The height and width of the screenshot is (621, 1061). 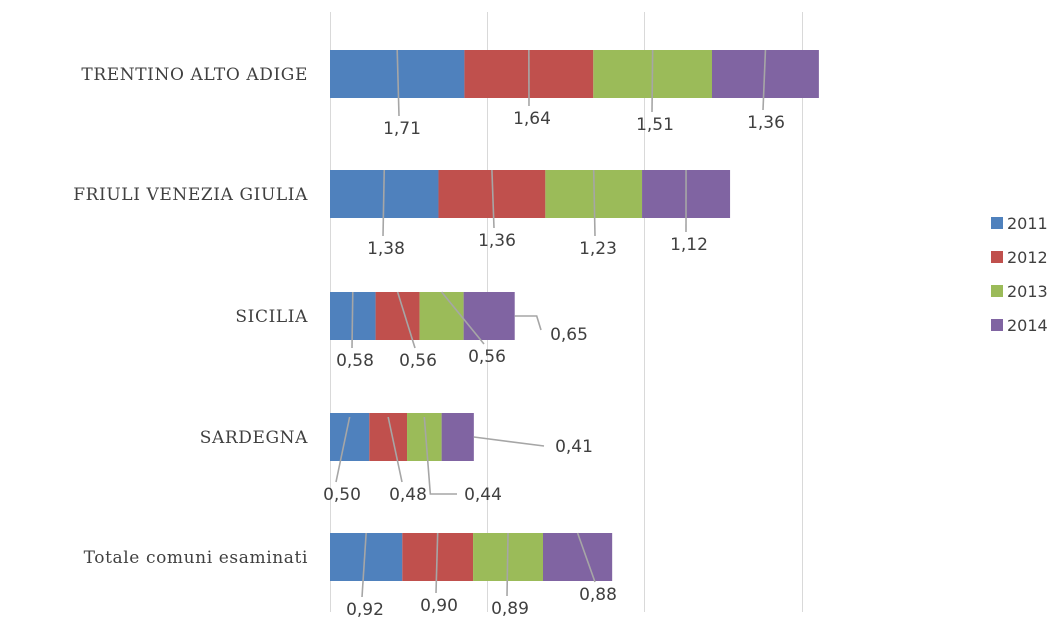 What do you see at coordinates (1027, 257) in the screenshot?
I see `legend-label: 2012` at bounding box center [1027, 257].